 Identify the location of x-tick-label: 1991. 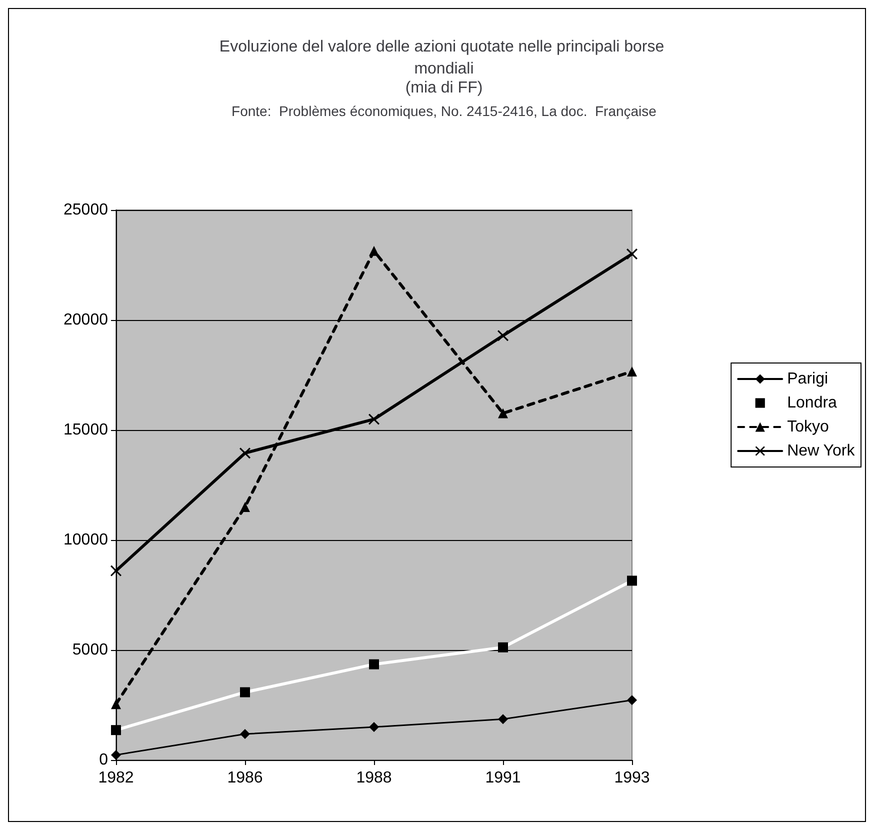
(503, 778).